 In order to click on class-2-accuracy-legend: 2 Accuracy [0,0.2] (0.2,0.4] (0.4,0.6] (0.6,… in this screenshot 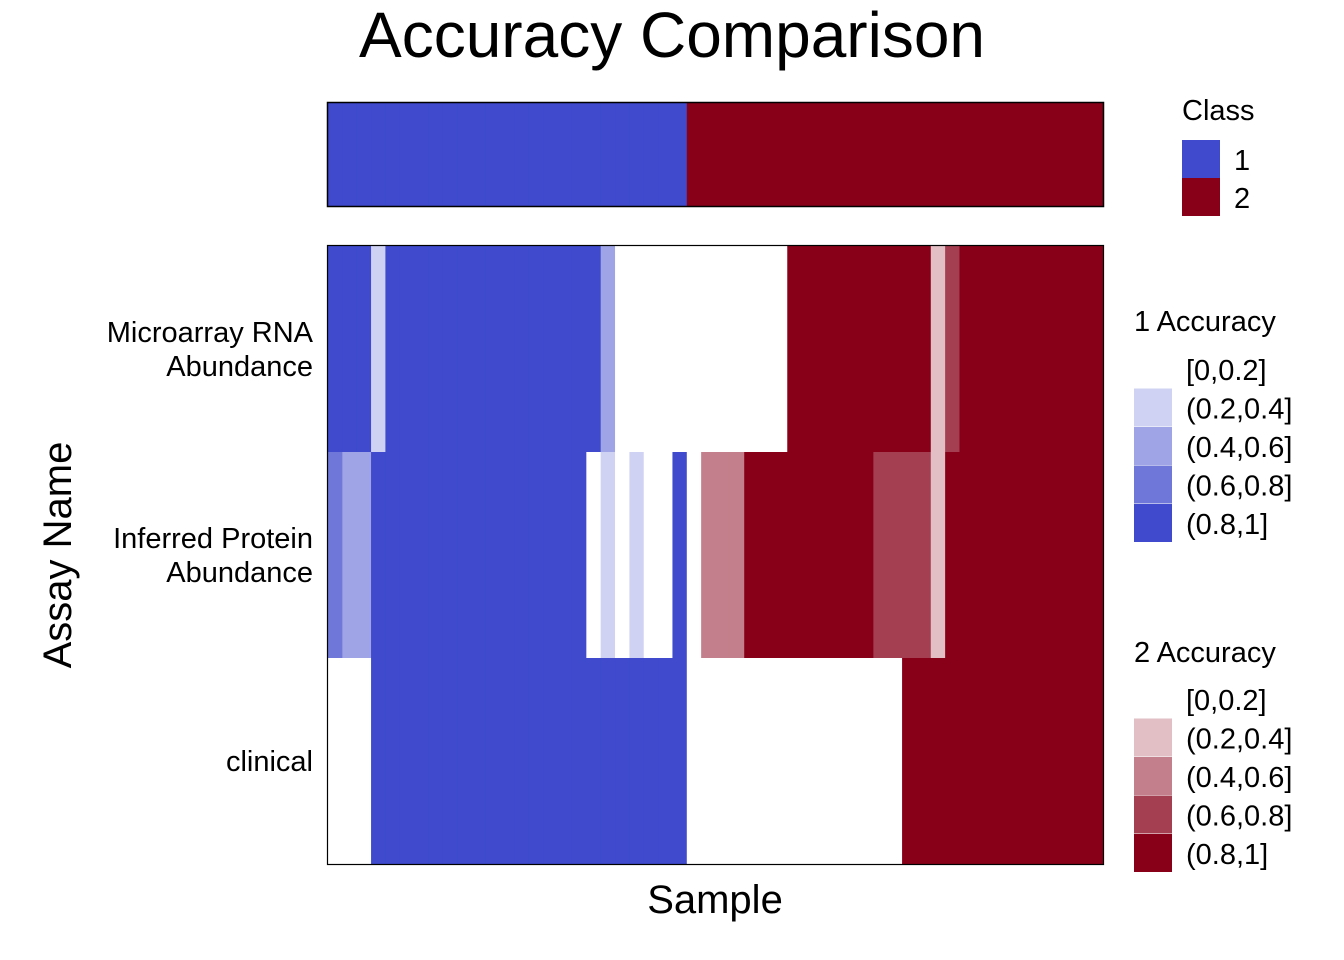, I will do `click(1213, 754)`.